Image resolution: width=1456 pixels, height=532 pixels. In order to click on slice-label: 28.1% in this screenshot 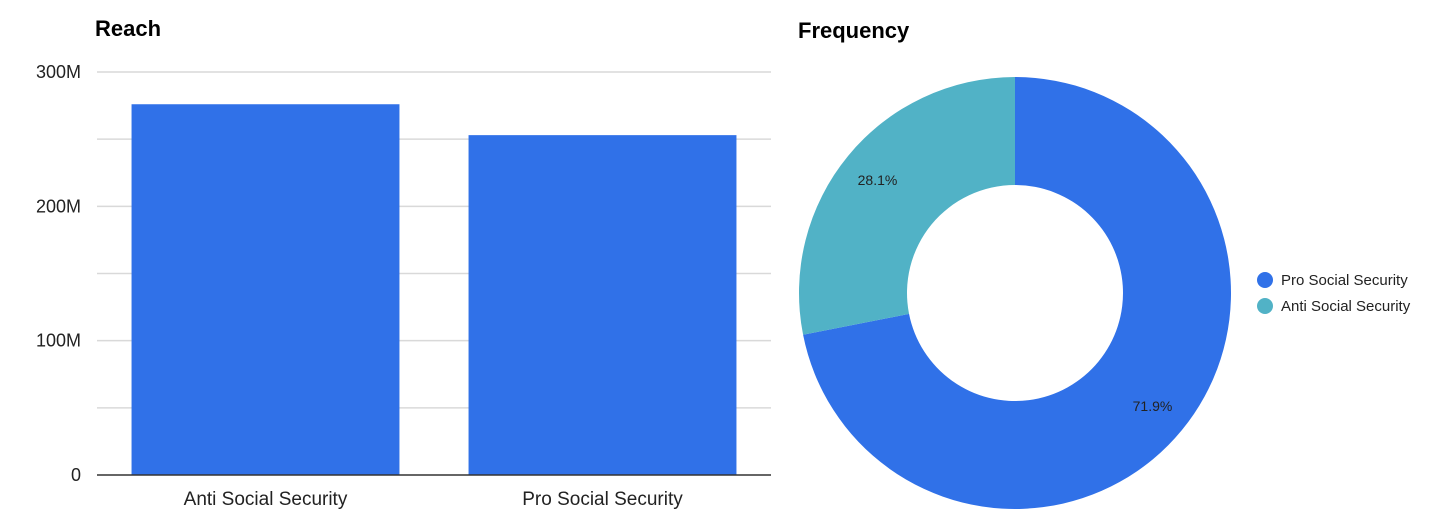, I will do `click(878, 180)`.